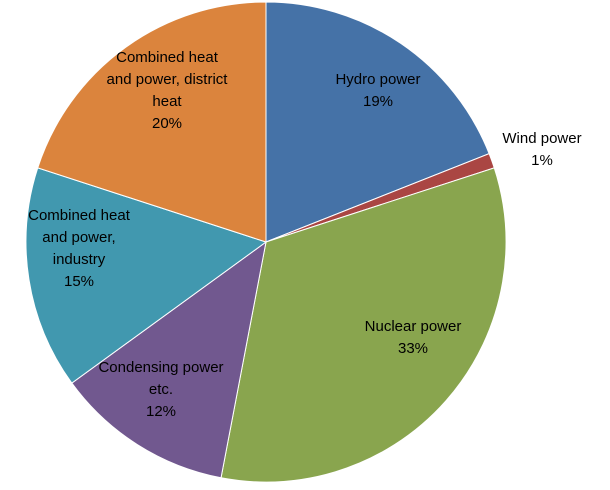 Image resolution: width=610 pixels, height=490 pixels. I want to click on slice-label-3: Condensing power etc. 12%, so click(160, 389).